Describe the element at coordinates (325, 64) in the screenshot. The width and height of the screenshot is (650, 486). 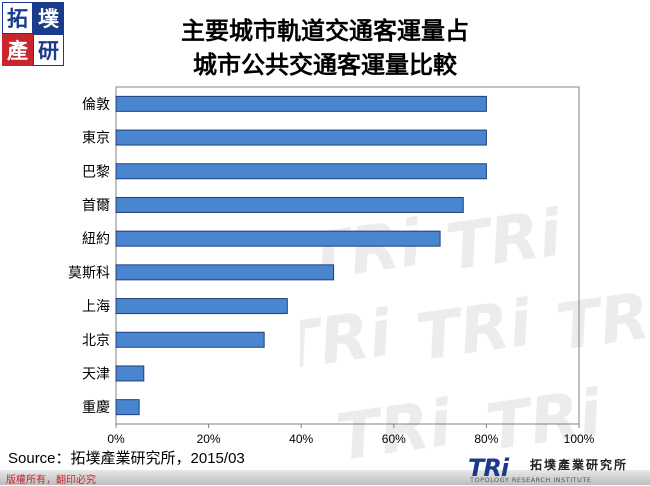
I see `chart-title-line-2: 城市公共交通客運量比較` at that location.